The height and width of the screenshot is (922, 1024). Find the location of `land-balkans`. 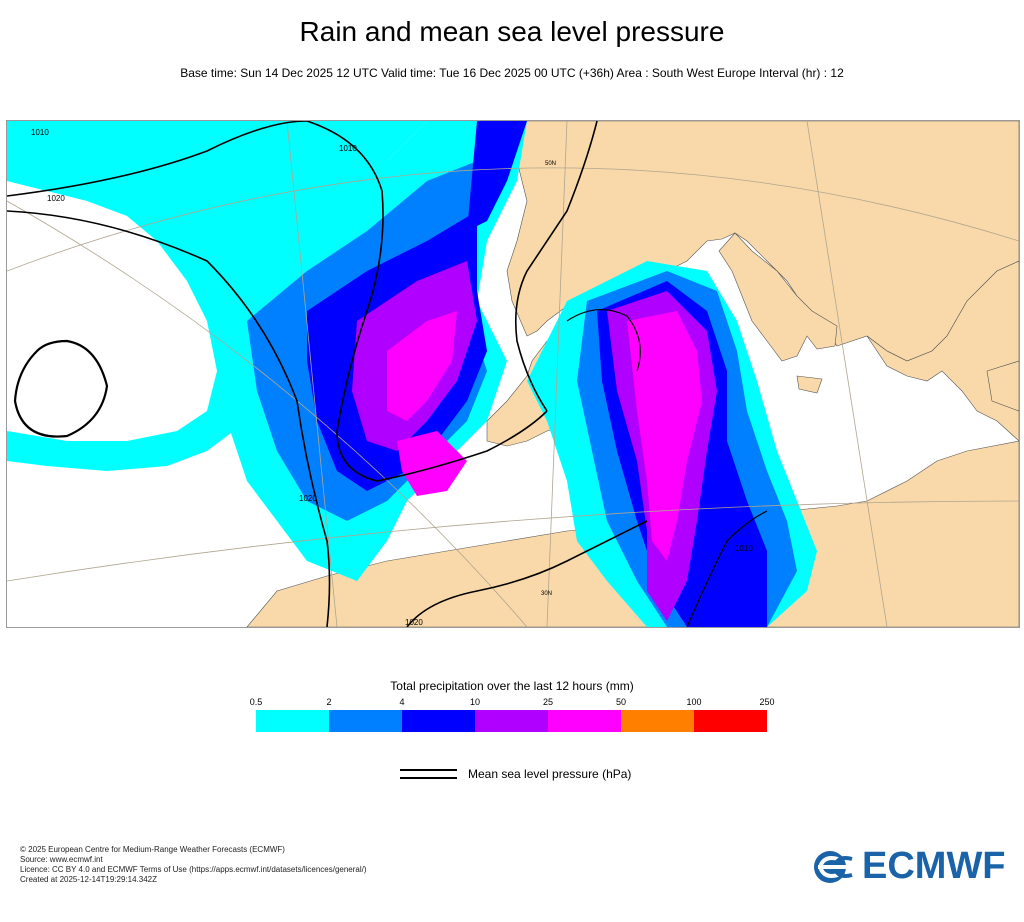

land-balkans is located at coordinates (942, 351).